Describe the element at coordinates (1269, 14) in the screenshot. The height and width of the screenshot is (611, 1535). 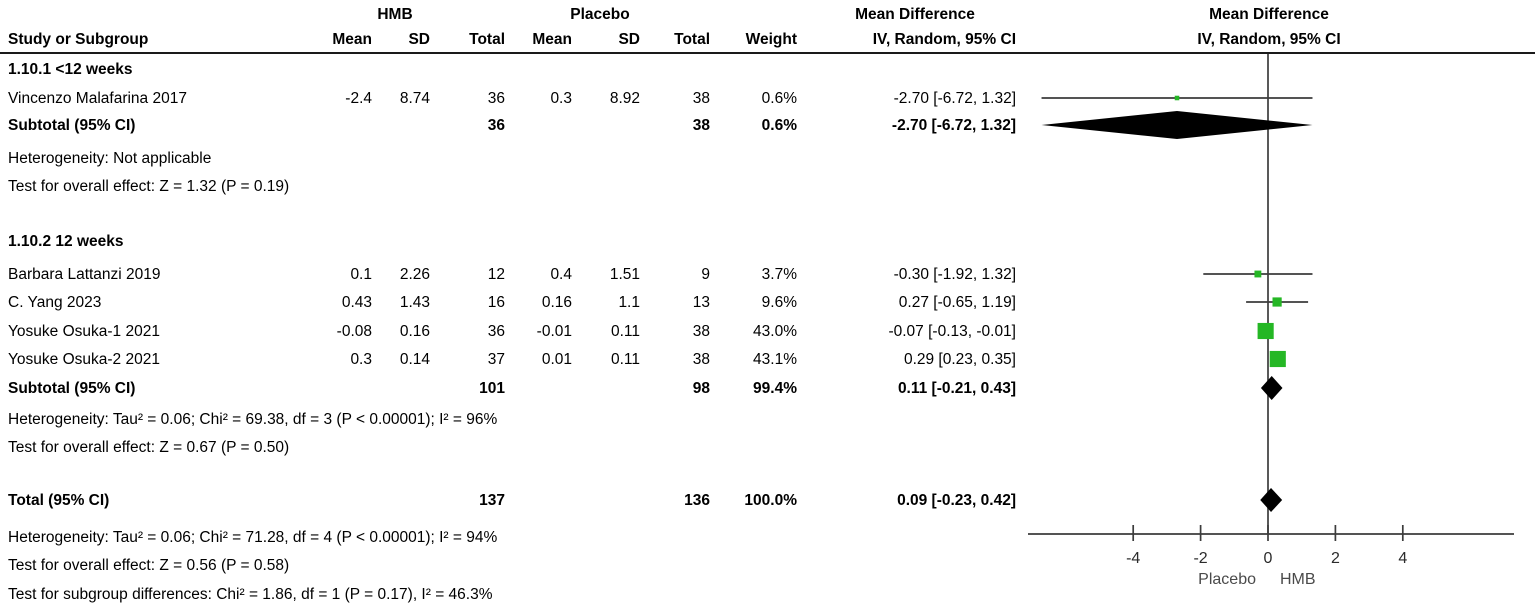
I see `column-group-mean-difference-plot: Mean Difference` at that location.